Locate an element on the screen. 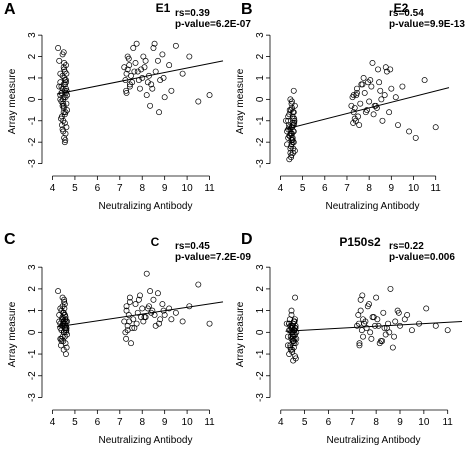 This screenshot has height=452, width=474. y-tick-label: 2 is located at coordinates (260, 56).